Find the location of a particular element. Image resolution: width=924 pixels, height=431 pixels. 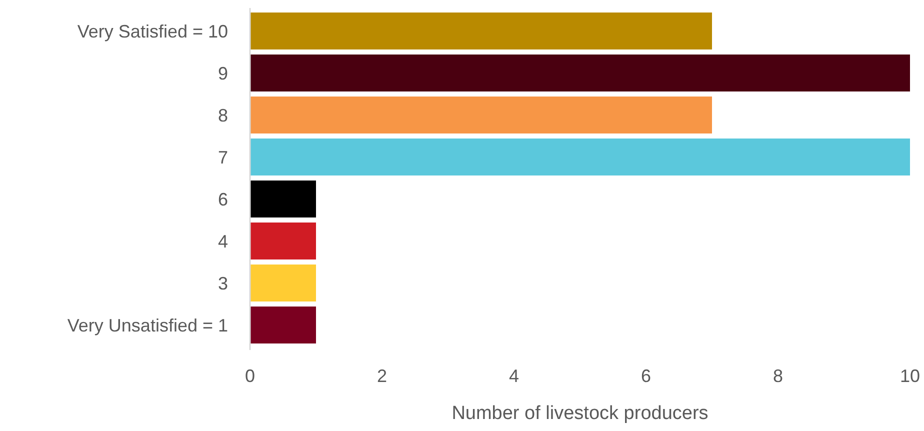

y-tick-label: Very Satisfied = 10 is located at coordinates (152, 31).